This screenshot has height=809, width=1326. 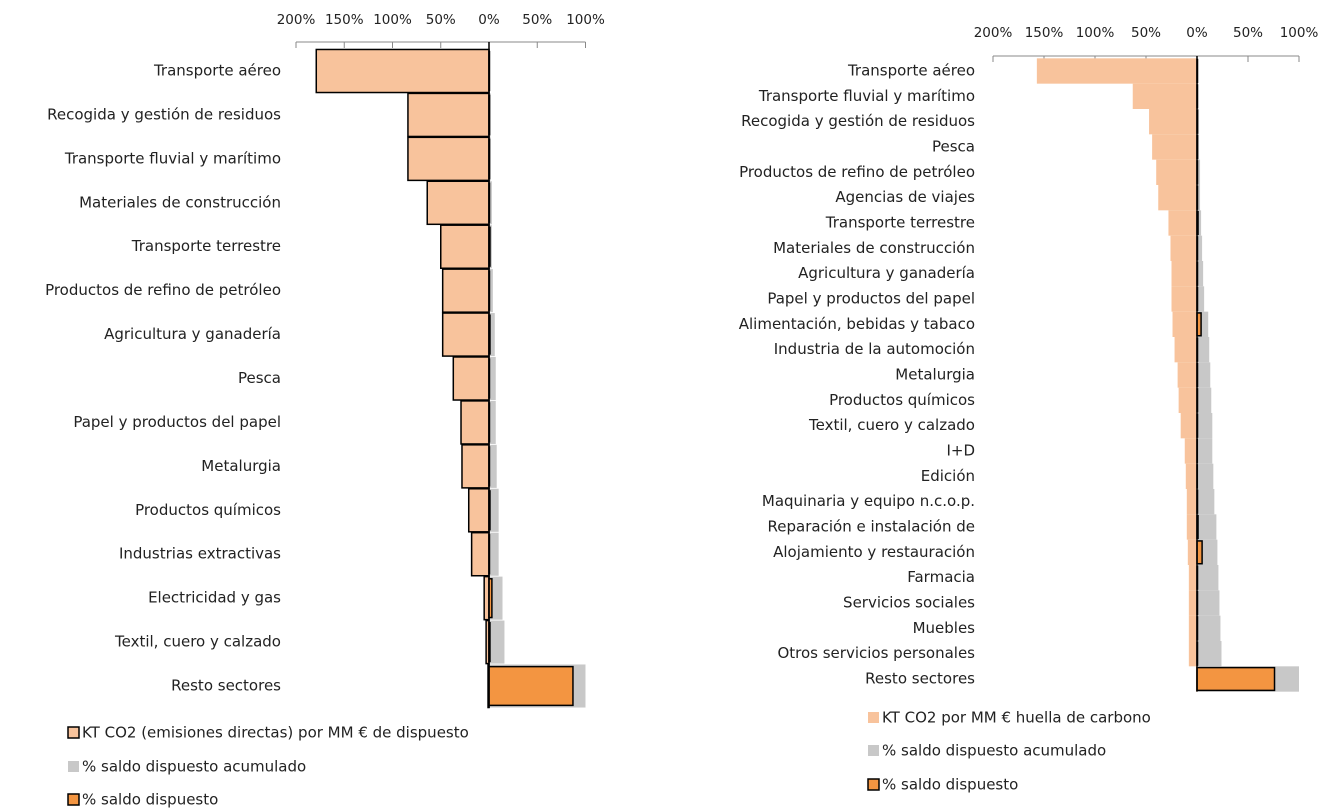 What do you see at coordinates (1016, 718) in the screenshot?
I see `legend-label: KT CO2 por MM € huella de carbono` at bounding box center [1016, 718].